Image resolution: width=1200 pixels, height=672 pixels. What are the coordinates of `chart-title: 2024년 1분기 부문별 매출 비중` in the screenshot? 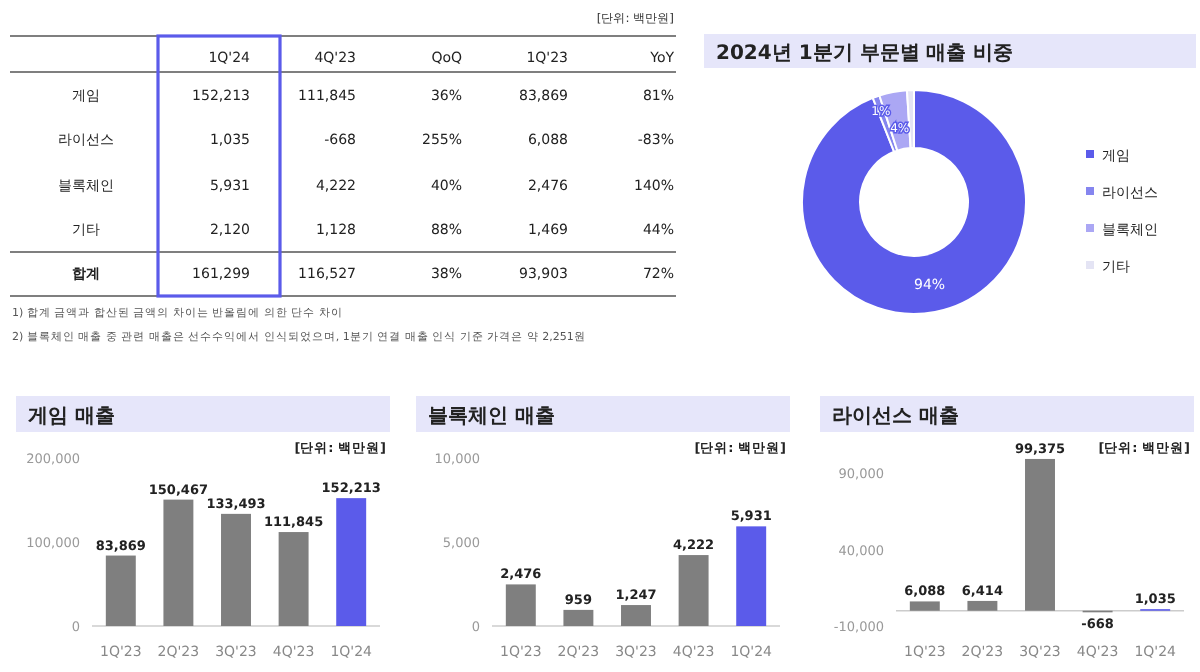 It's located at (865, 54).